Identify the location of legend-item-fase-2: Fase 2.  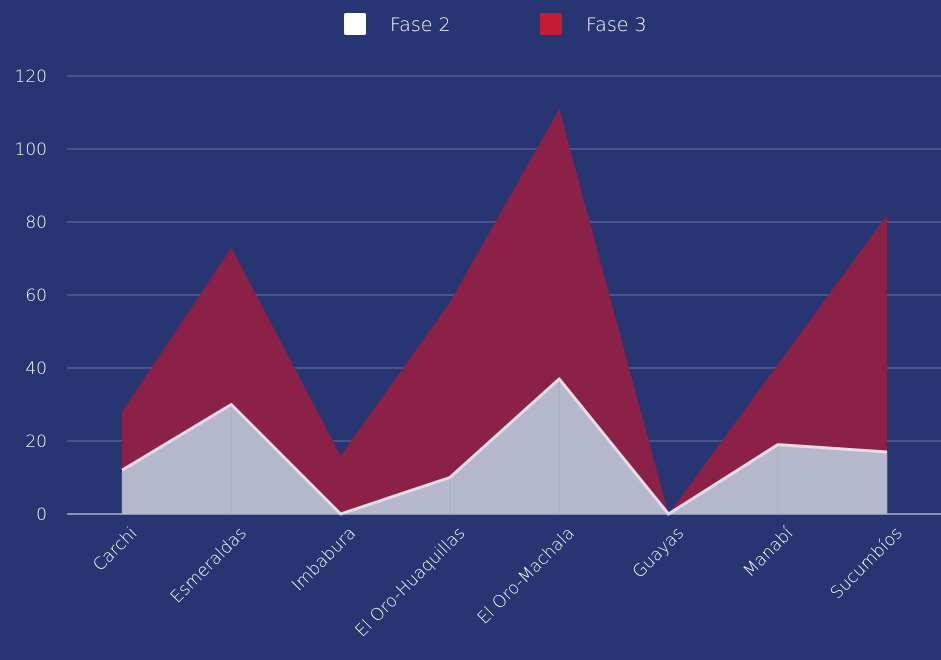
(397, 24).